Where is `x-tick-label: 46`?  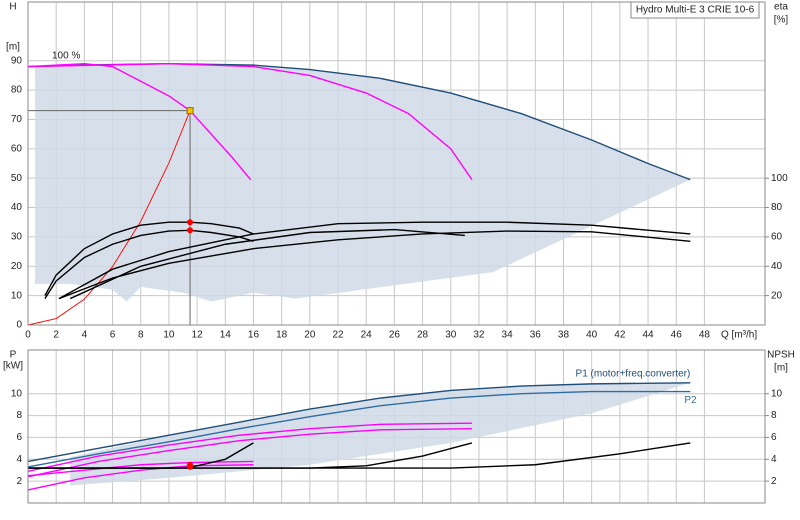
x-tick-label: 46 is located at coordinates (677, 335).